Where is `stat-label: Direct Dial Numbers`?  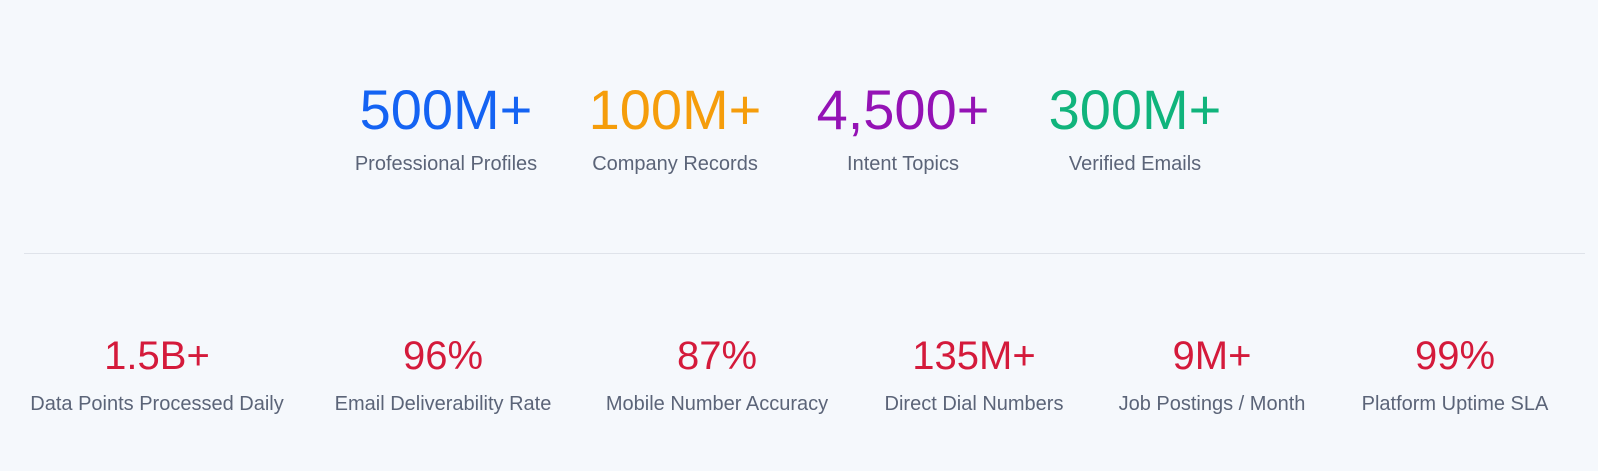
stat-label: Direct Dial Numbers is located at coordinates (974, 404).